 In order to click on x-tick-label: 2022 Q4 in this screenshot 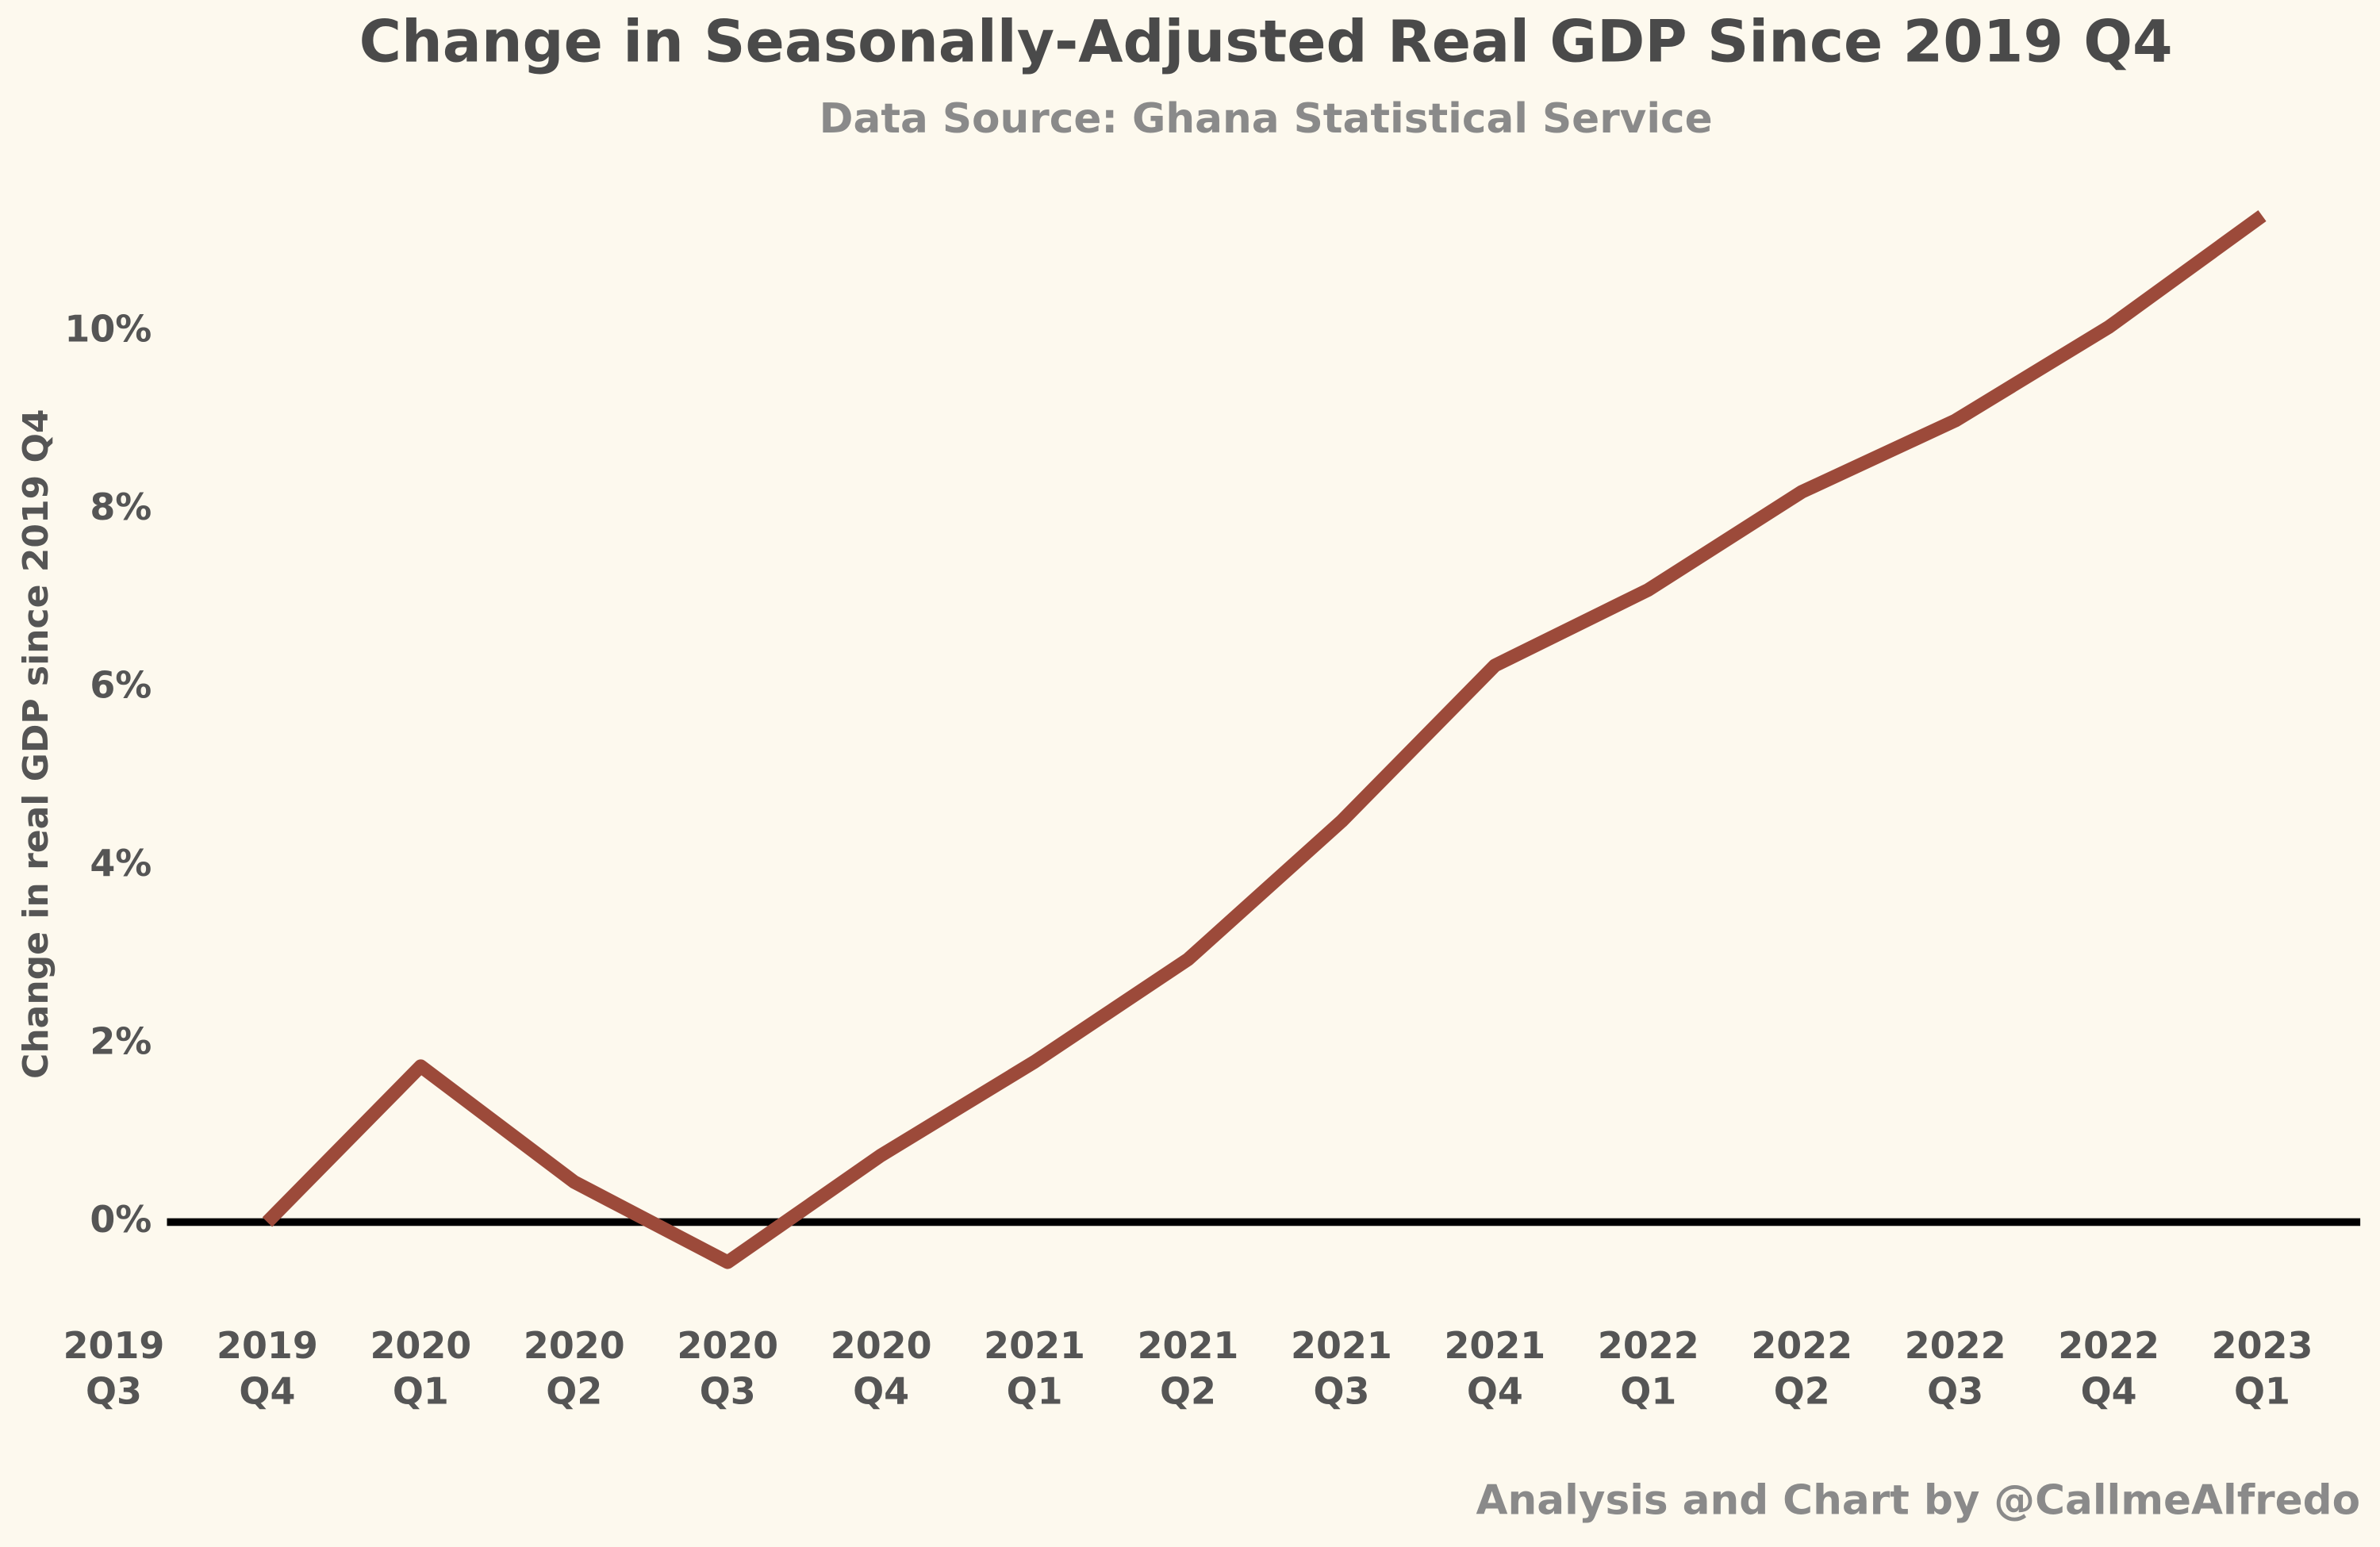, I will do `click(2108, 1368)`.